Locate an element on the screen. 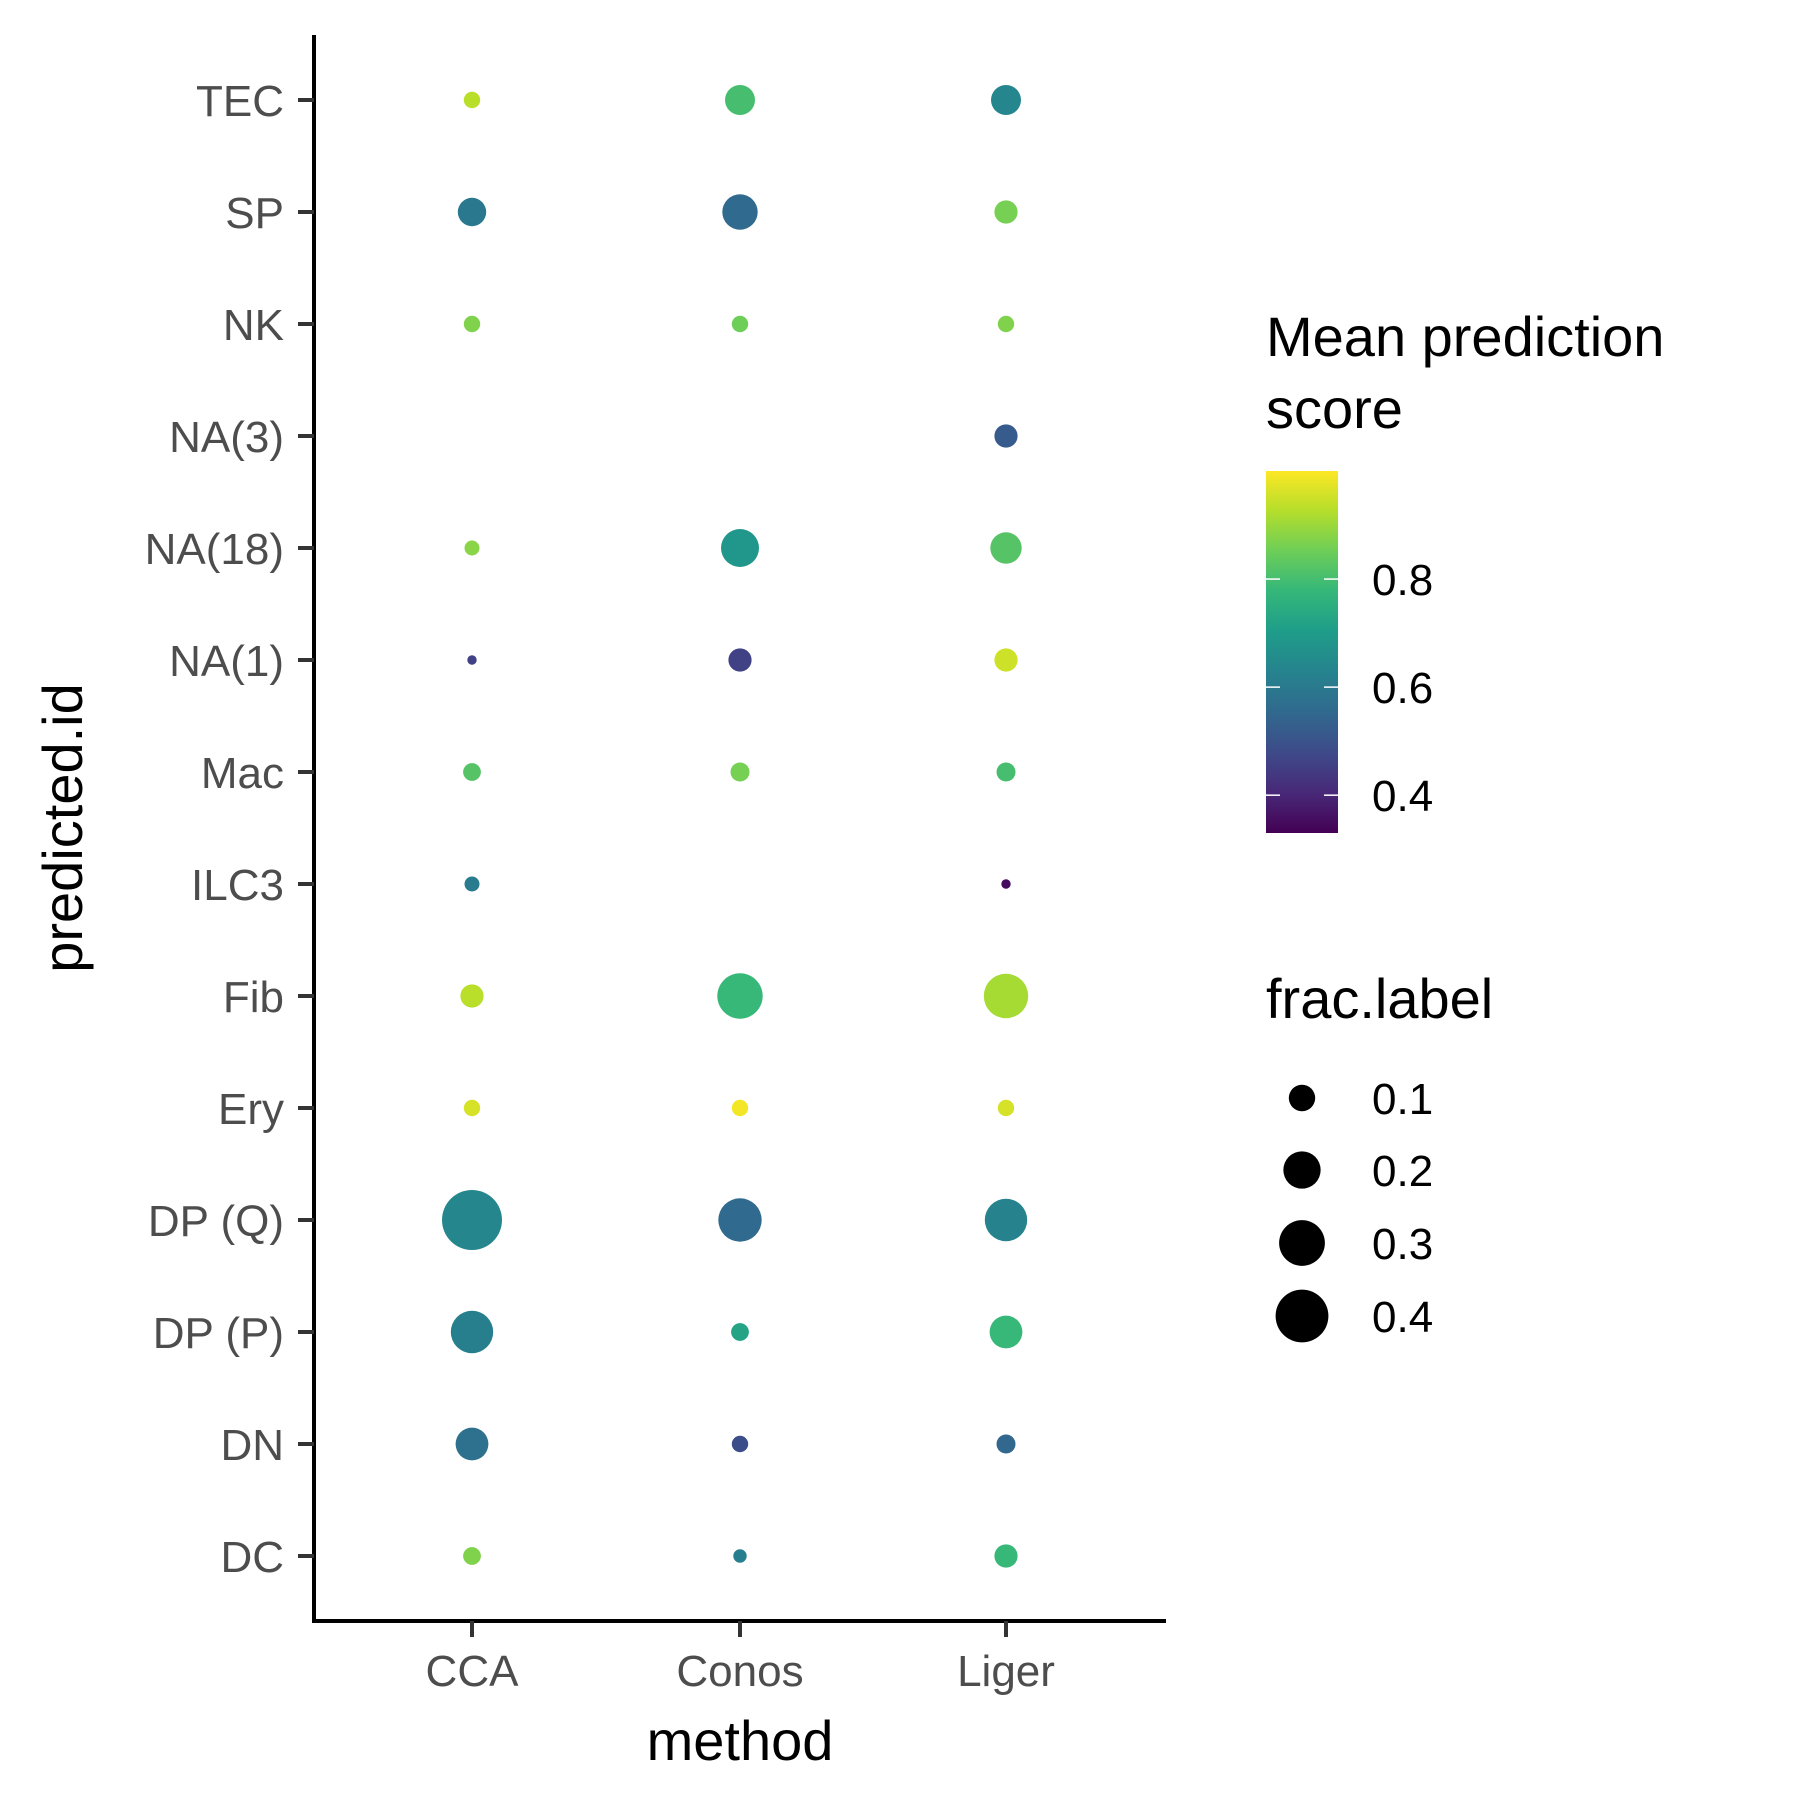 This screenshot has width=1800, height=1800. point-cca-dn is located at coordinates (472, 1444).